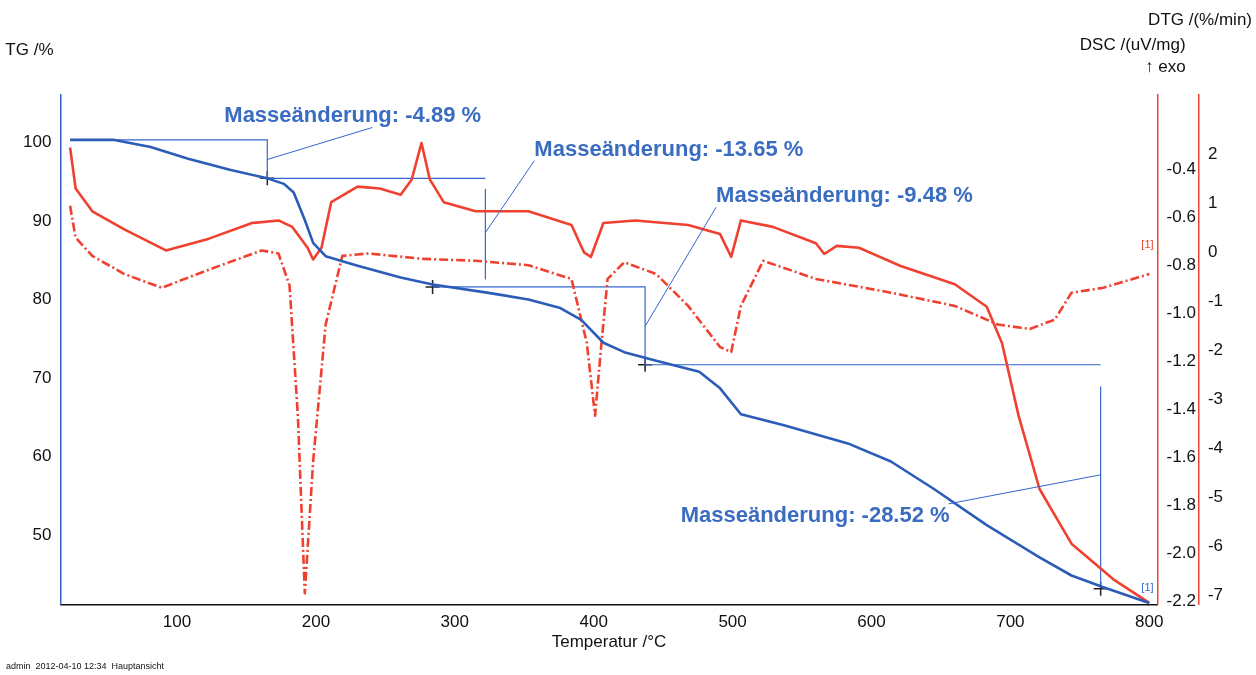  What do you see at coordinates (593, 622) in the screenshot?
I see `x-tick-label: 400` at bounding box center [593, 622].